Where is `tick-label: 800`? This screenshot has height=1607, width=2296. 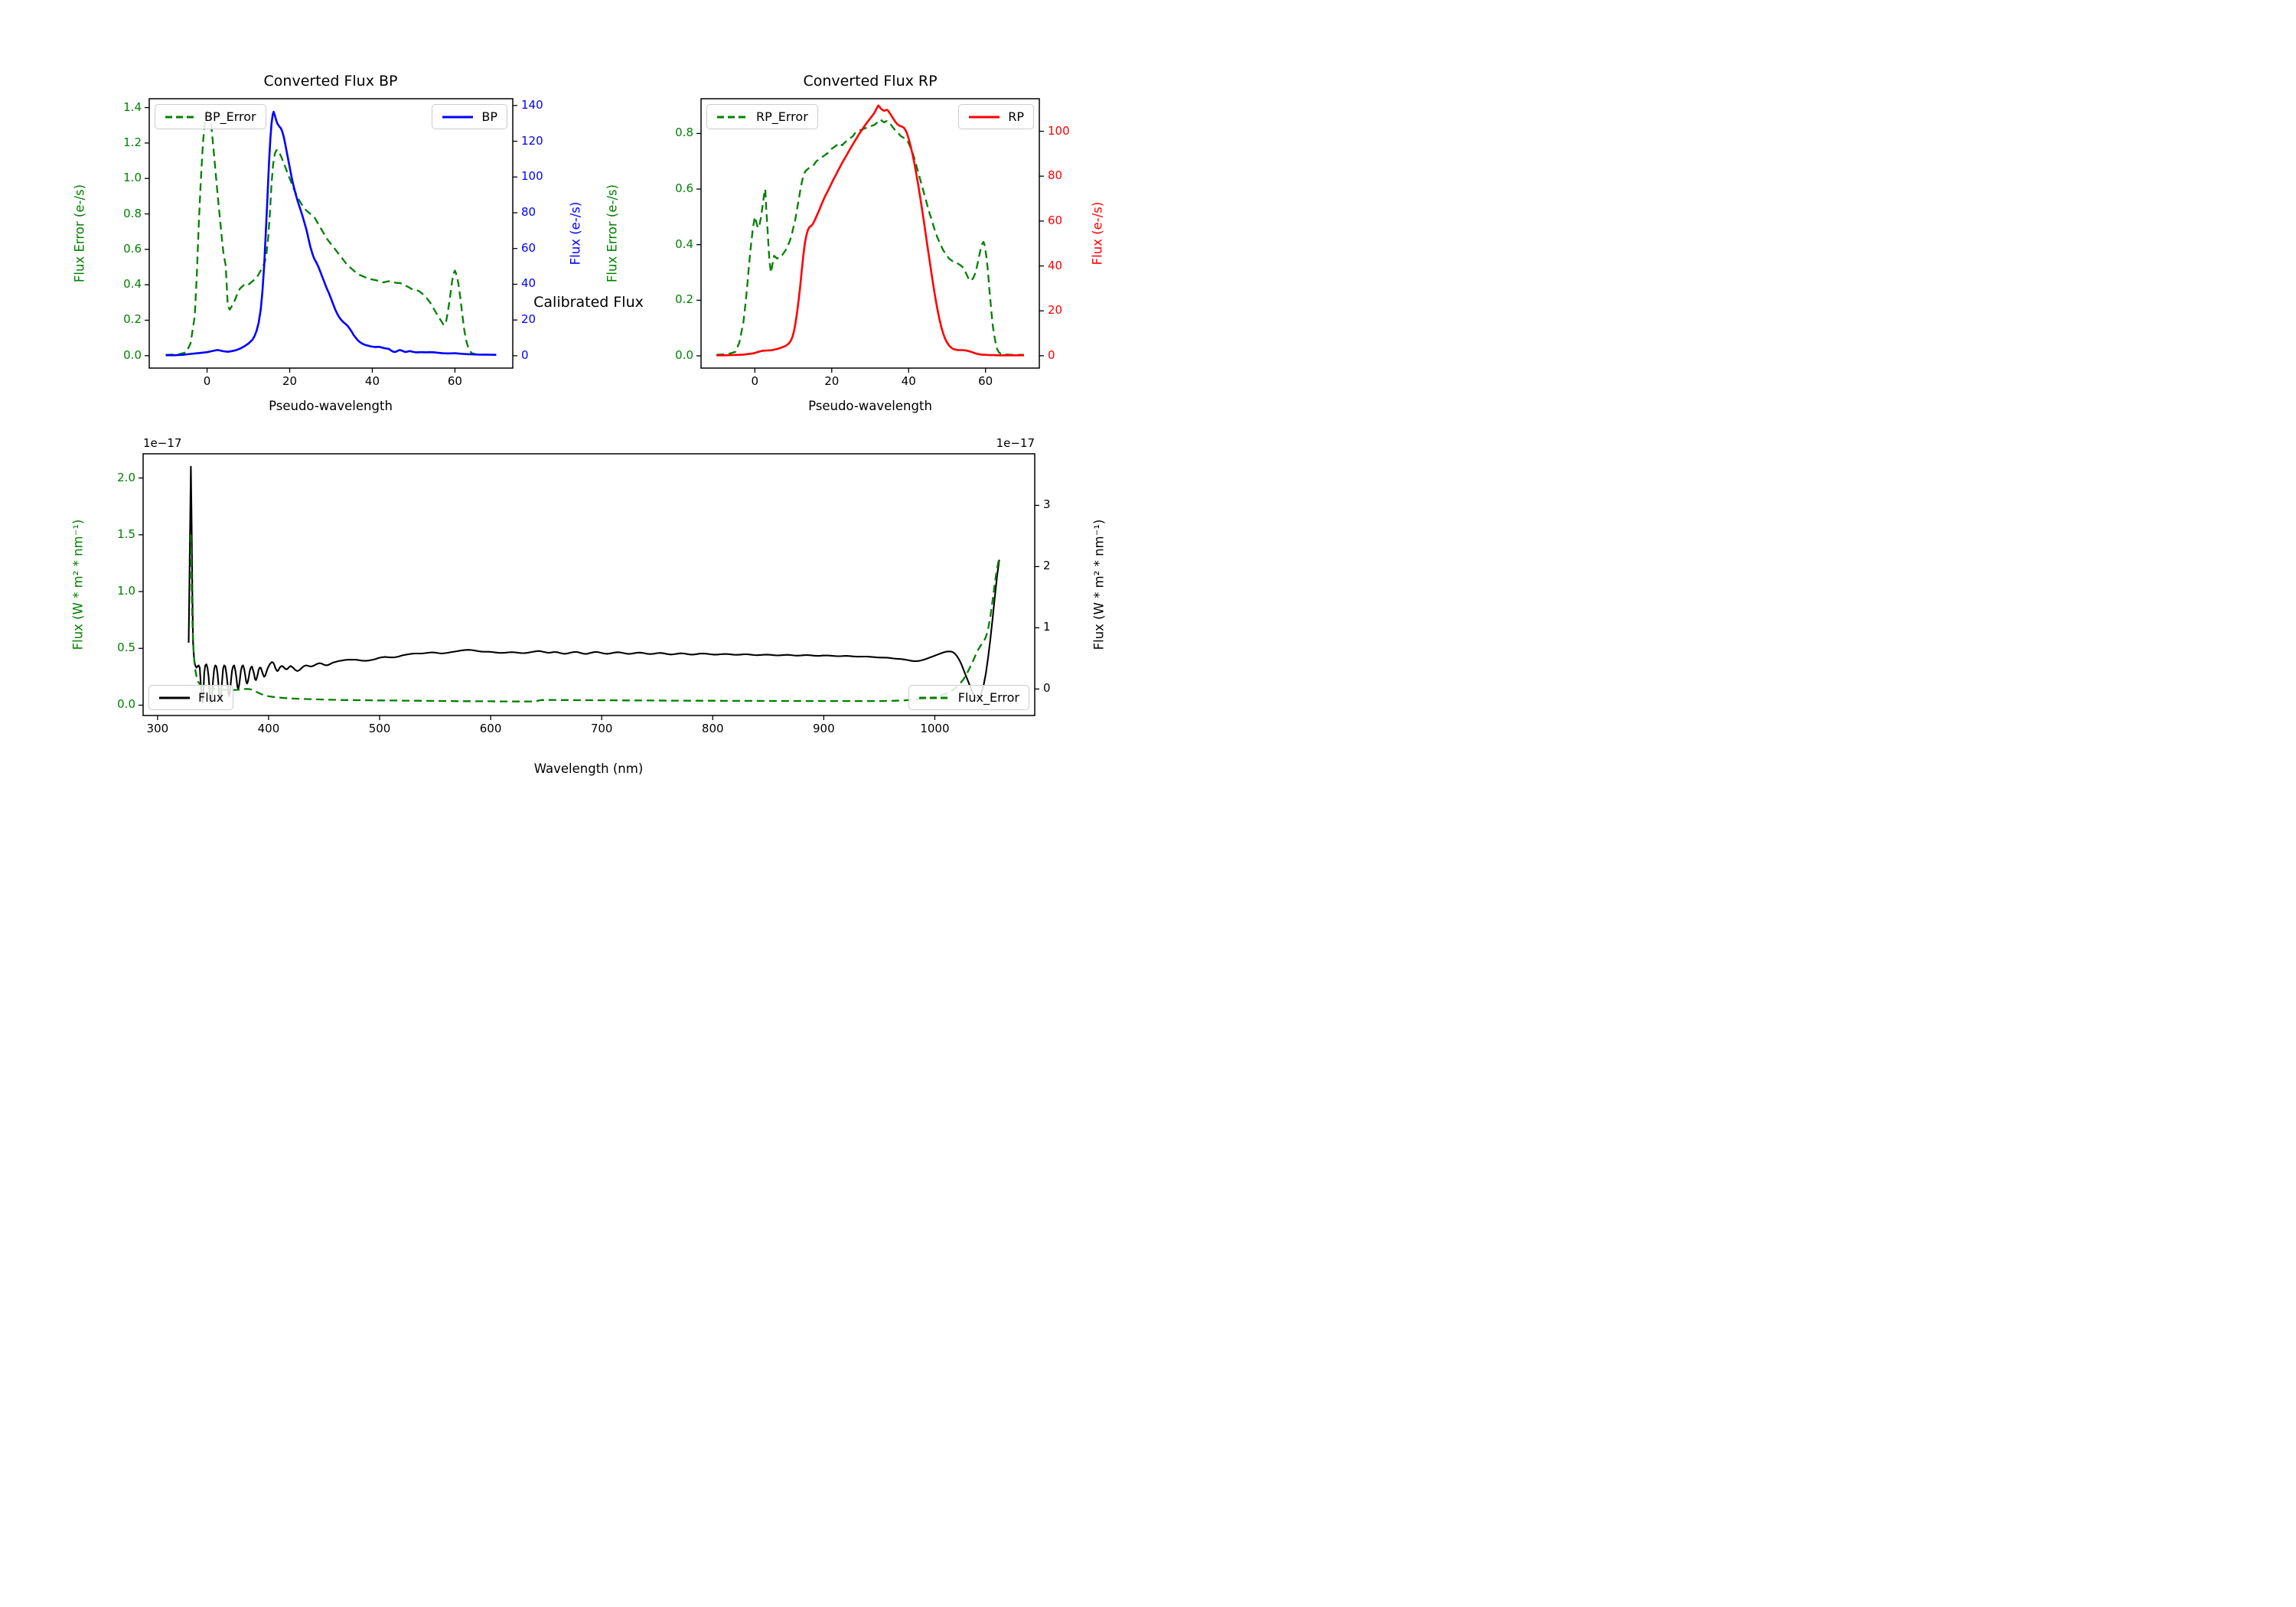 tick-label: 800 is located at coordinates (712, 728).